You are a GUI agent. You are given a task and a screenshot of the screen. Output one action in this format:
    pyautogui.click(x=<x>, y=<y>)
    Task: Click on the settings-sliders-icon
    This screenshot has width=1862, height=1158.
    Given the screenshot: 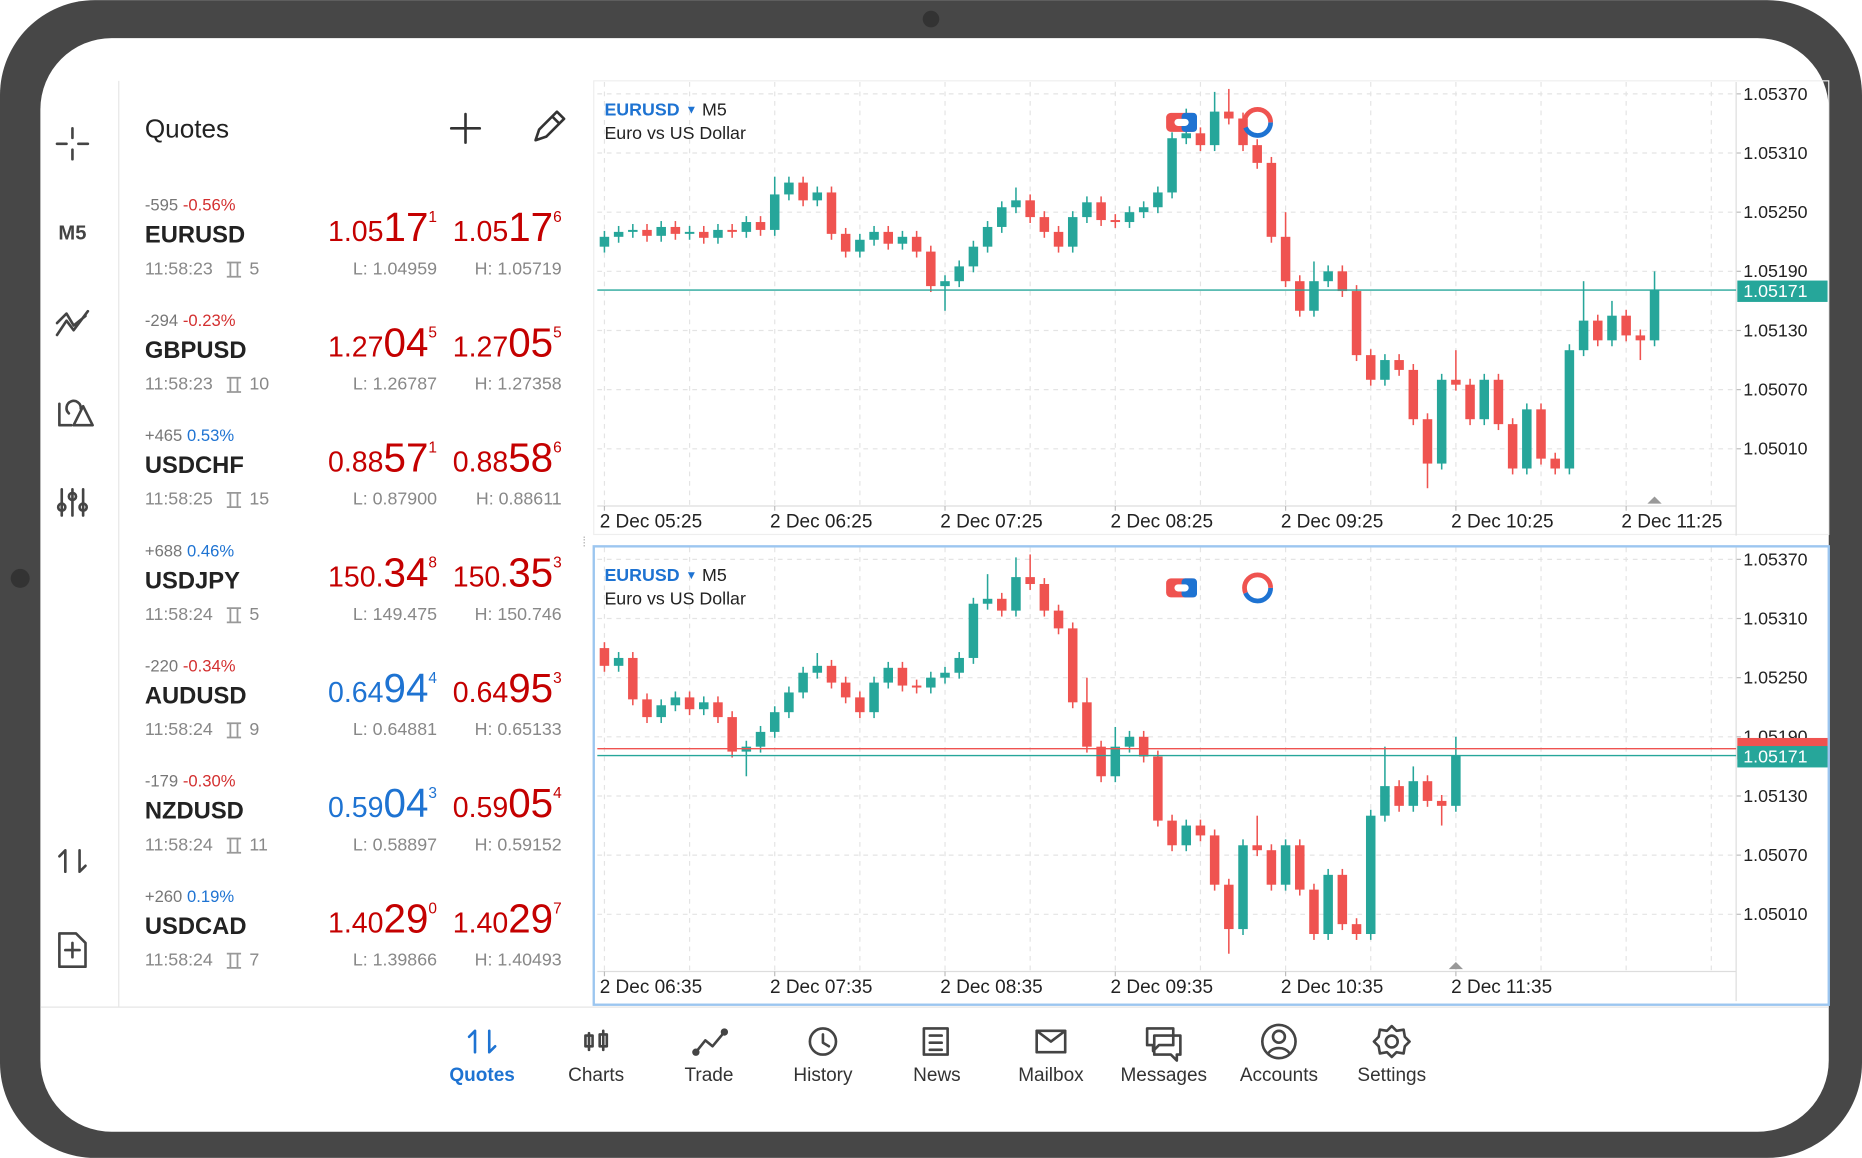 What is the action you would take?
    pyautogui.click(x=72, y=502)
    